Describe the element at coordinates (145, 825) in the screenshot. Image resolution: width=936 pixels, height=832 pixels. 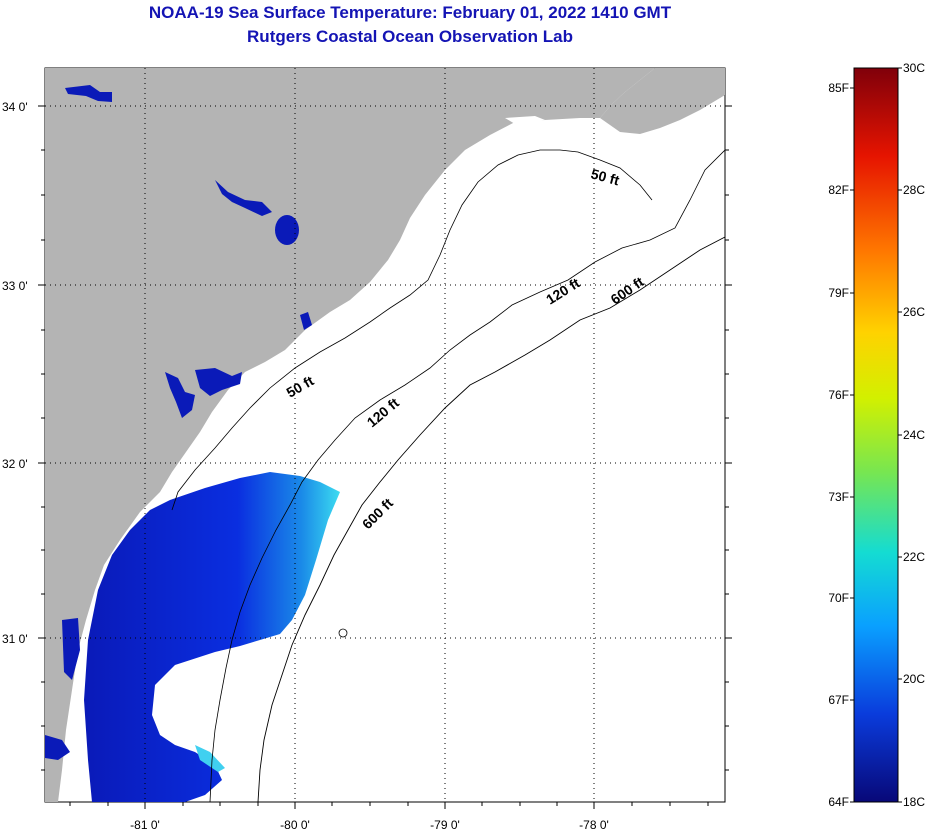
I see `lon-label: -81 0'` at that location.